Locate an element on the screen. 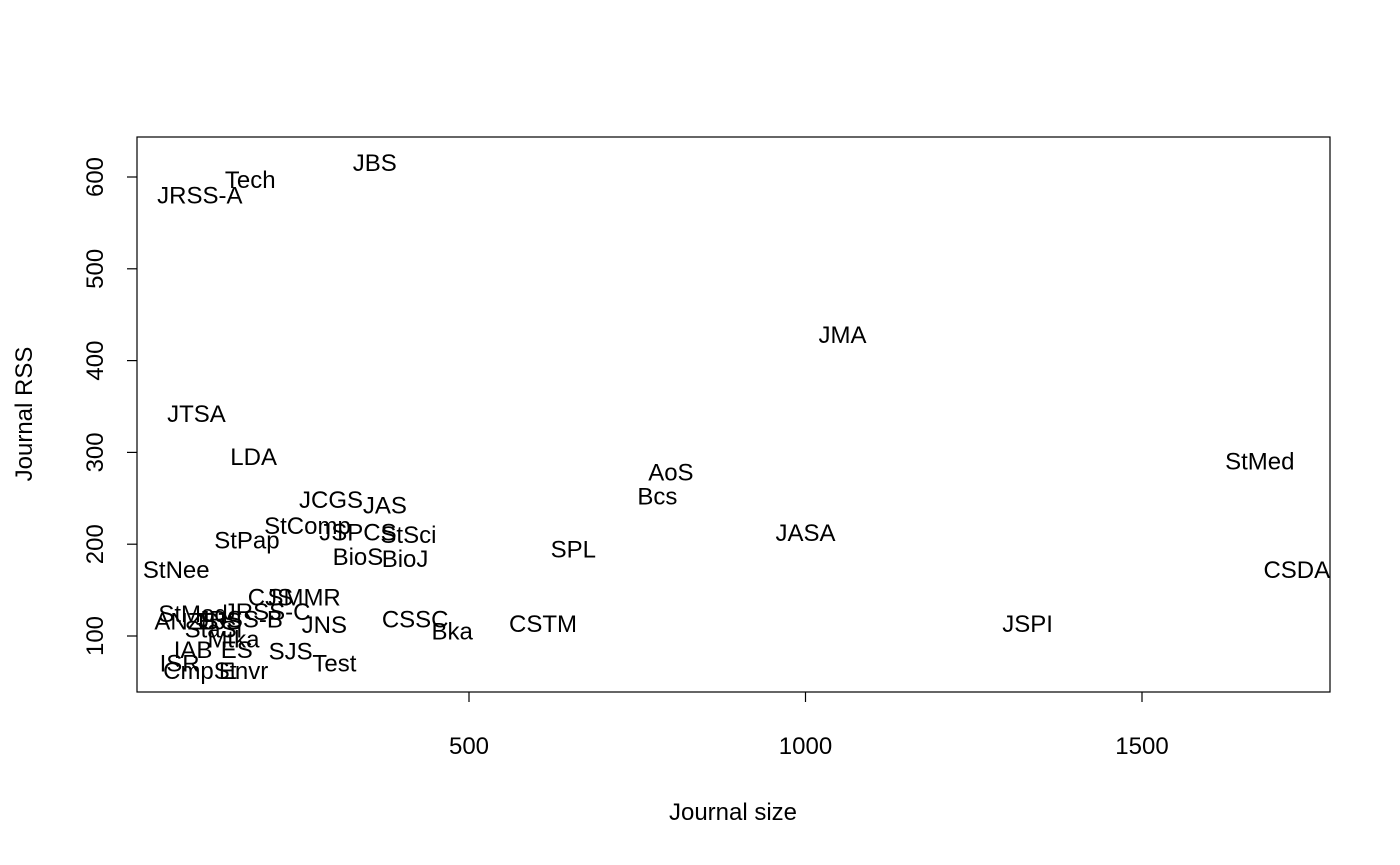 The image size is (1400, 865). data-point-label: JNS is located at coordinates (324, 625).